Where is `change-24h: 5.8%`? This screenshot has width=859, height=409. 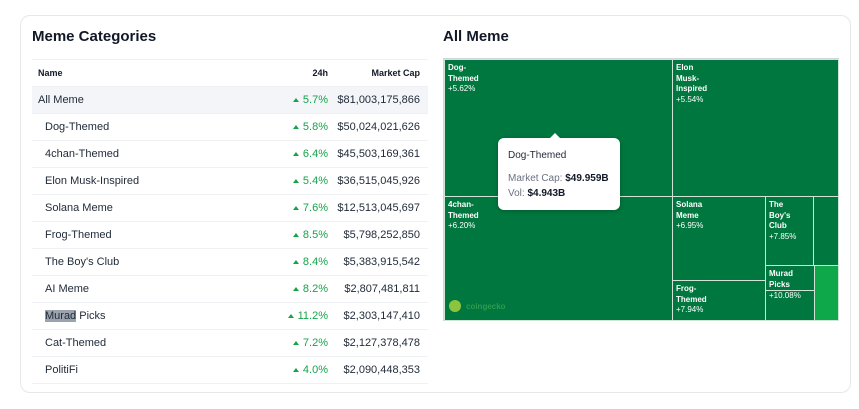 change-24h: 5.8% is located at coordinates (288, 127).